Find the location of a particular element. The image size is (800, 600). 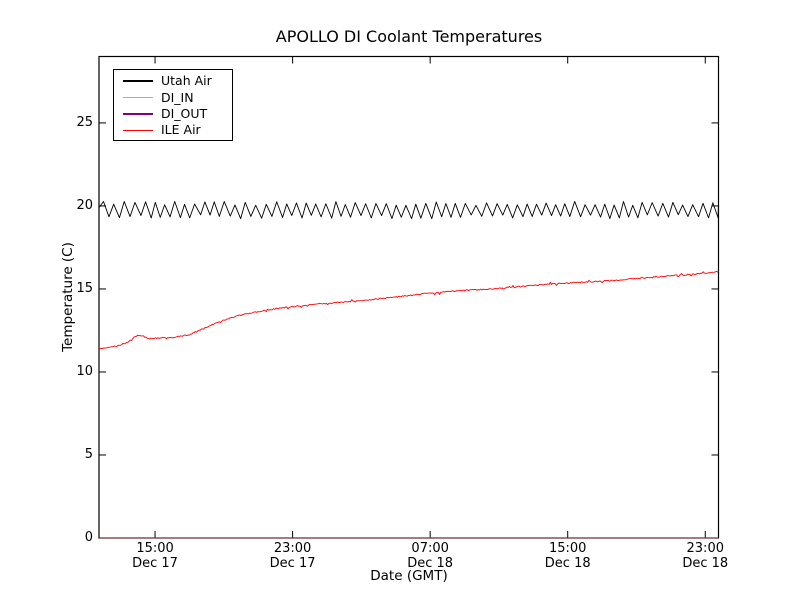

x-tick-time: 07:00 is located at coordinates (430, 548).